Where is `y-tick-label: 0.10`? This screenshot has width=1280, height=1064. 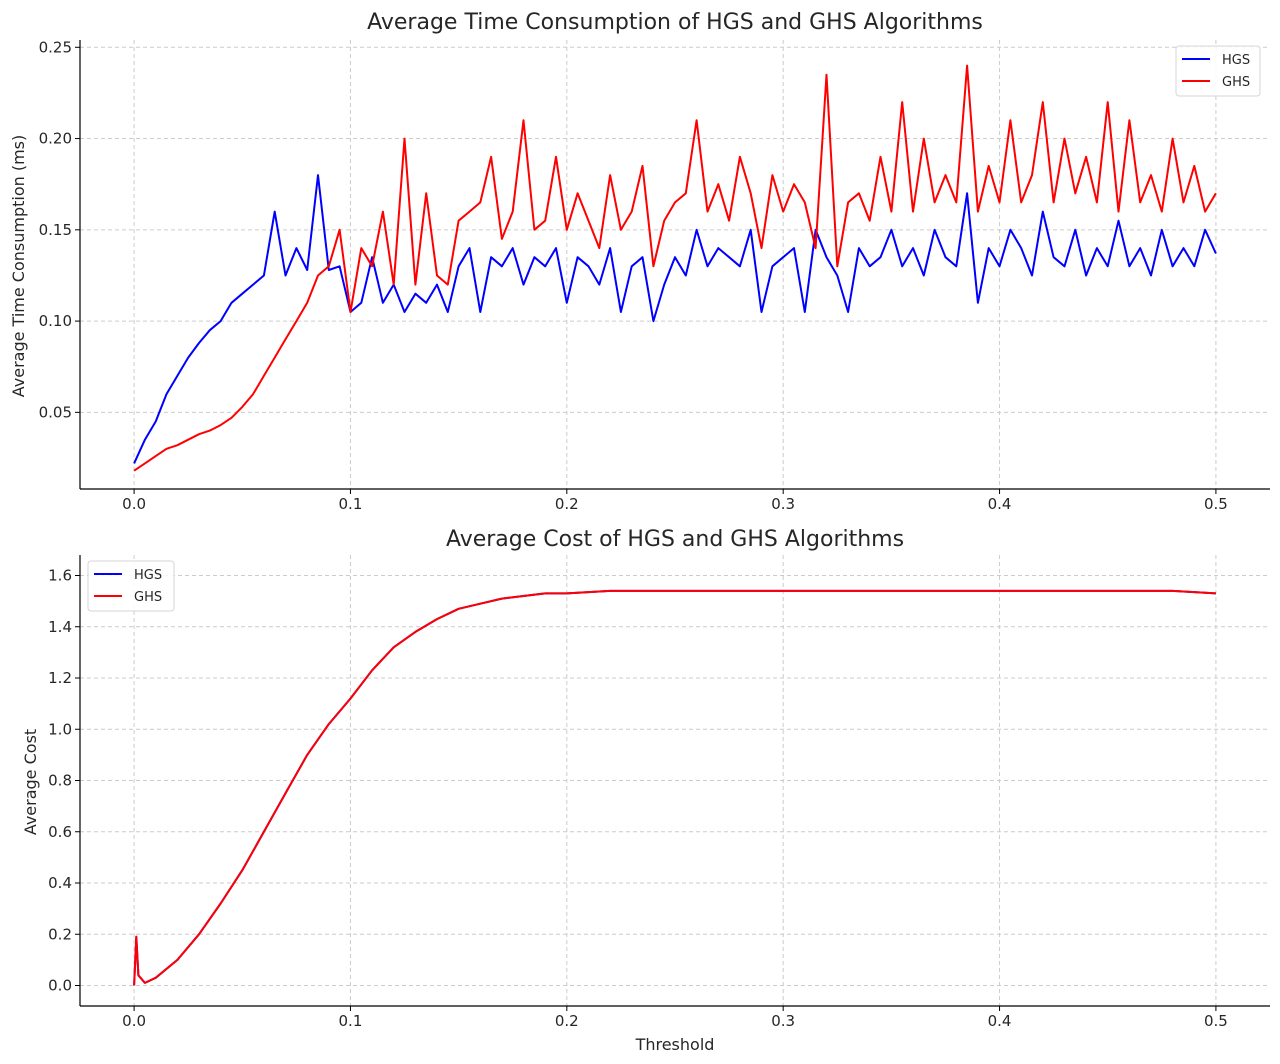 y-tick-label: 0.10 is located at coordinates (55, 321).